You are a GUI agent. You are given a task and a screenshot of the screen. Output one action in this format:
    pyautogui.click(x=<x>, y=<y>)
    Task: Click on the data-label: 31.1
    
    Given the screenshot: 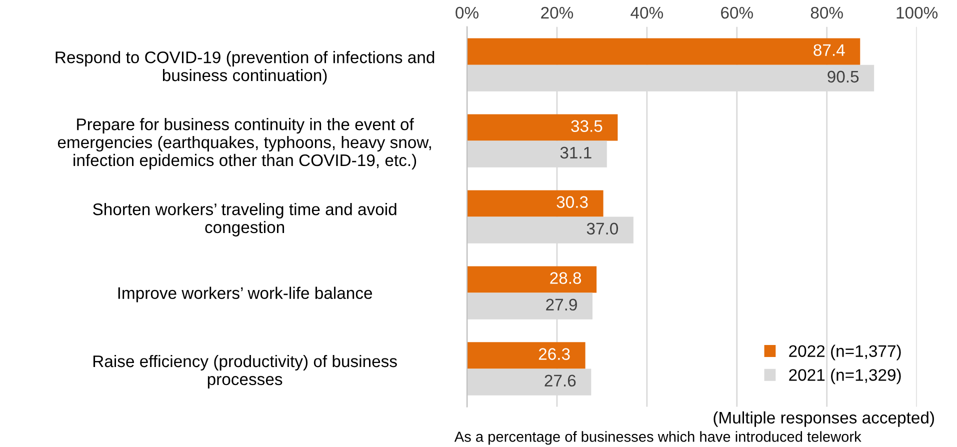 What is the action you would take?
    pyautogui.click(x=576, y=152)
    